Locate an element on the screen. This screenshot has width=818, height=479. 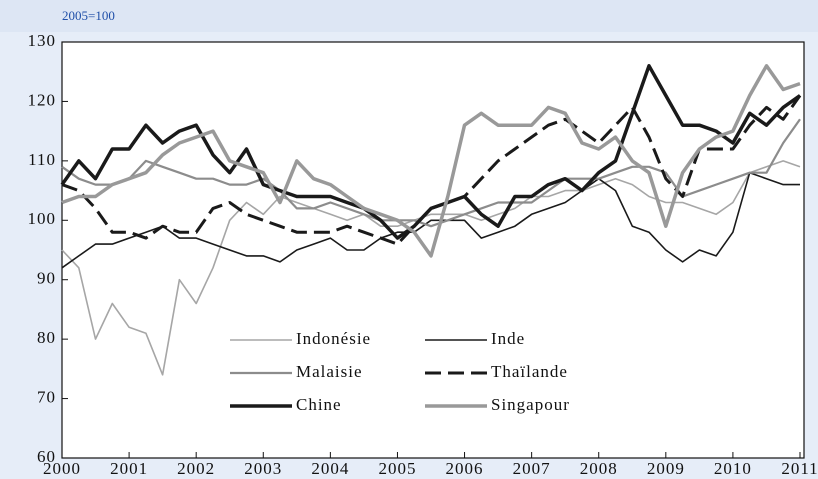
legend-label: Malaisie is located at coordinates (329, 371).